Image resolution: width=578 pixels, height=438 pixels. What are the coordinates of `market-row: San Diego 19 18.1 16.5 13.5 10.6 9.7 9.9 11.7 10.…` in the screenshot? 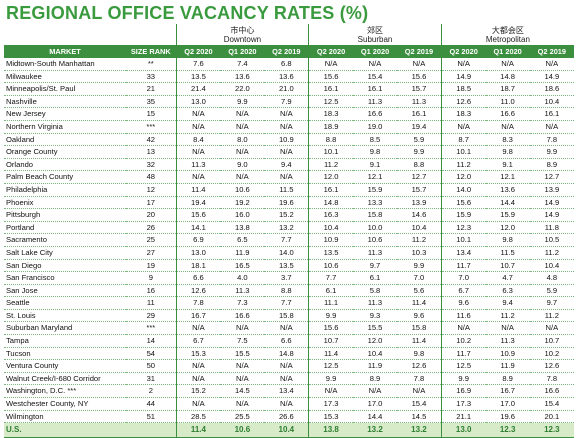 It's located at (289, 266).